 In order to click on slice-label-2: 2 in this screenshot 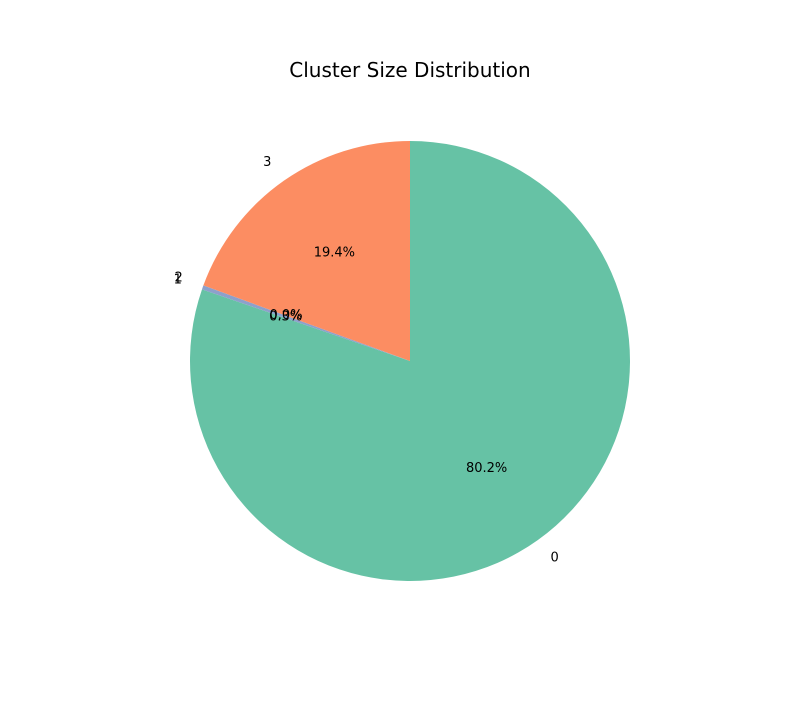, I will do `click(178, 277)`.